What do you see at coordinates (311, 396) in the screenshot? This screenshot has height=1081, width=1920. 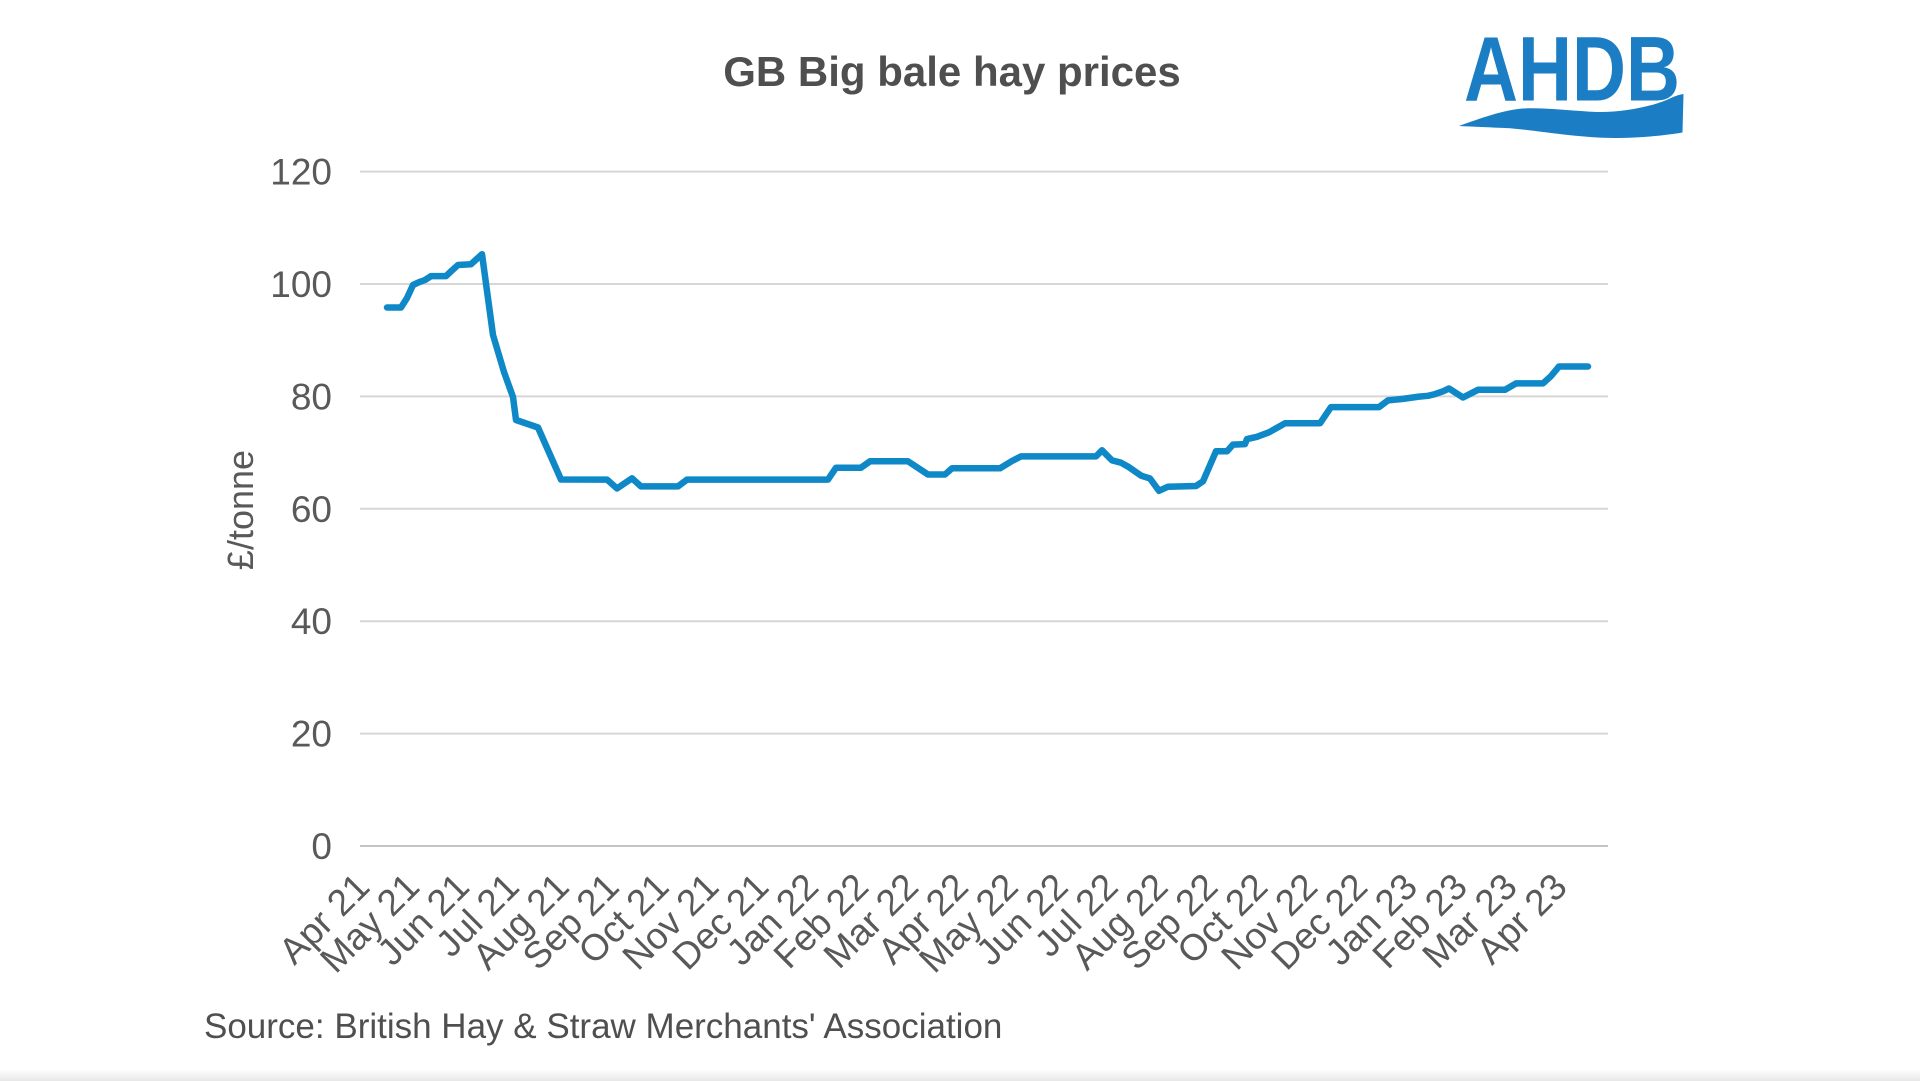 I see `svg-text: 80` at bounding box center [311, 396].